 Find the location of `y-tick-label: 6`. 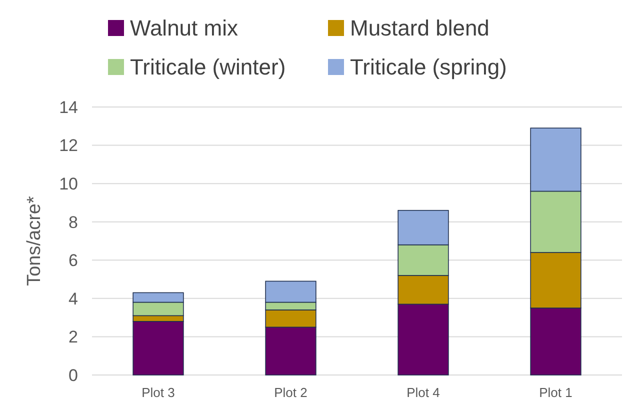

y-tick-label: 6 is located at coordinates (73, 260).